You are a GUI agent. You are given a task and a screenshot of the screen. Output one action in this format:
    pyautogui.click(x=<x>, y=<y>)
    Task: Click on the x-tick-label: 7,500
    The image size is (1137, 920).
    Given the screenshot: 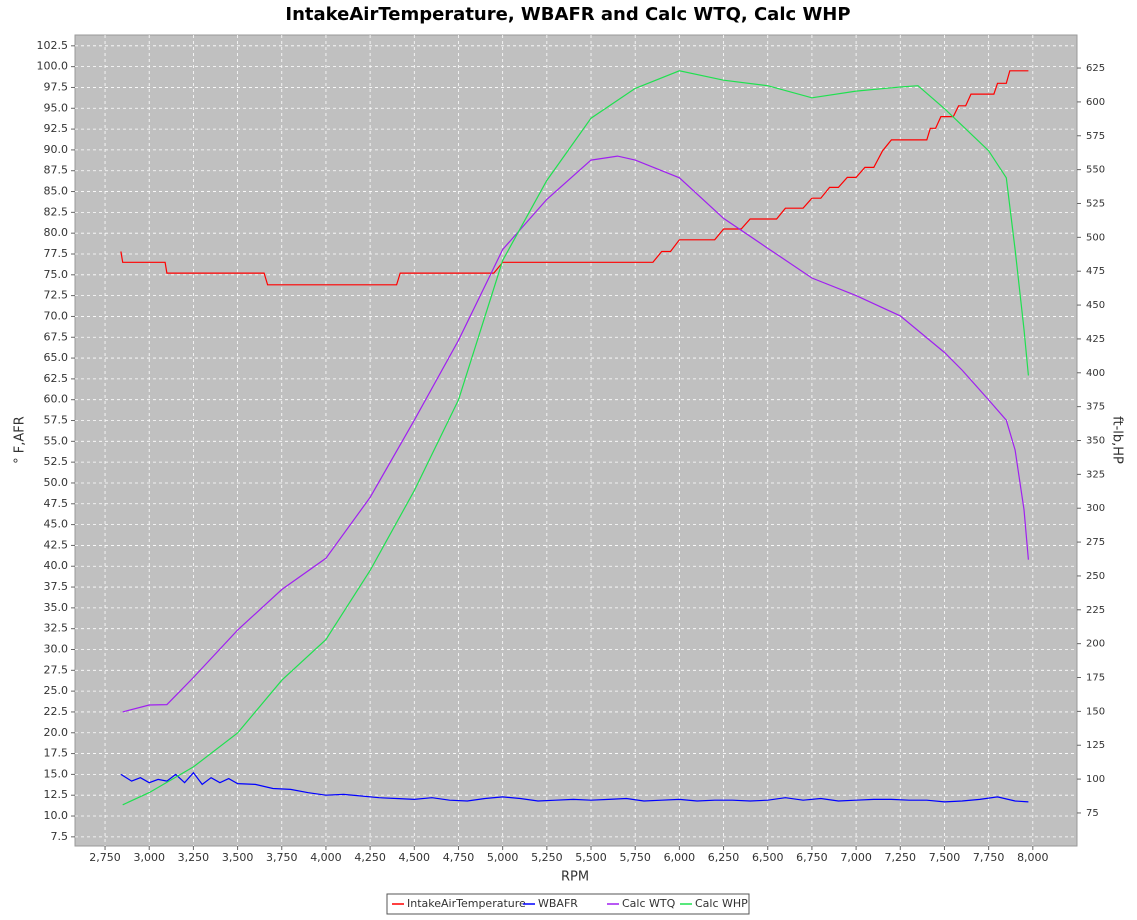 What is the action you would take?
    pyautogui.click(x=945, y=857)
    